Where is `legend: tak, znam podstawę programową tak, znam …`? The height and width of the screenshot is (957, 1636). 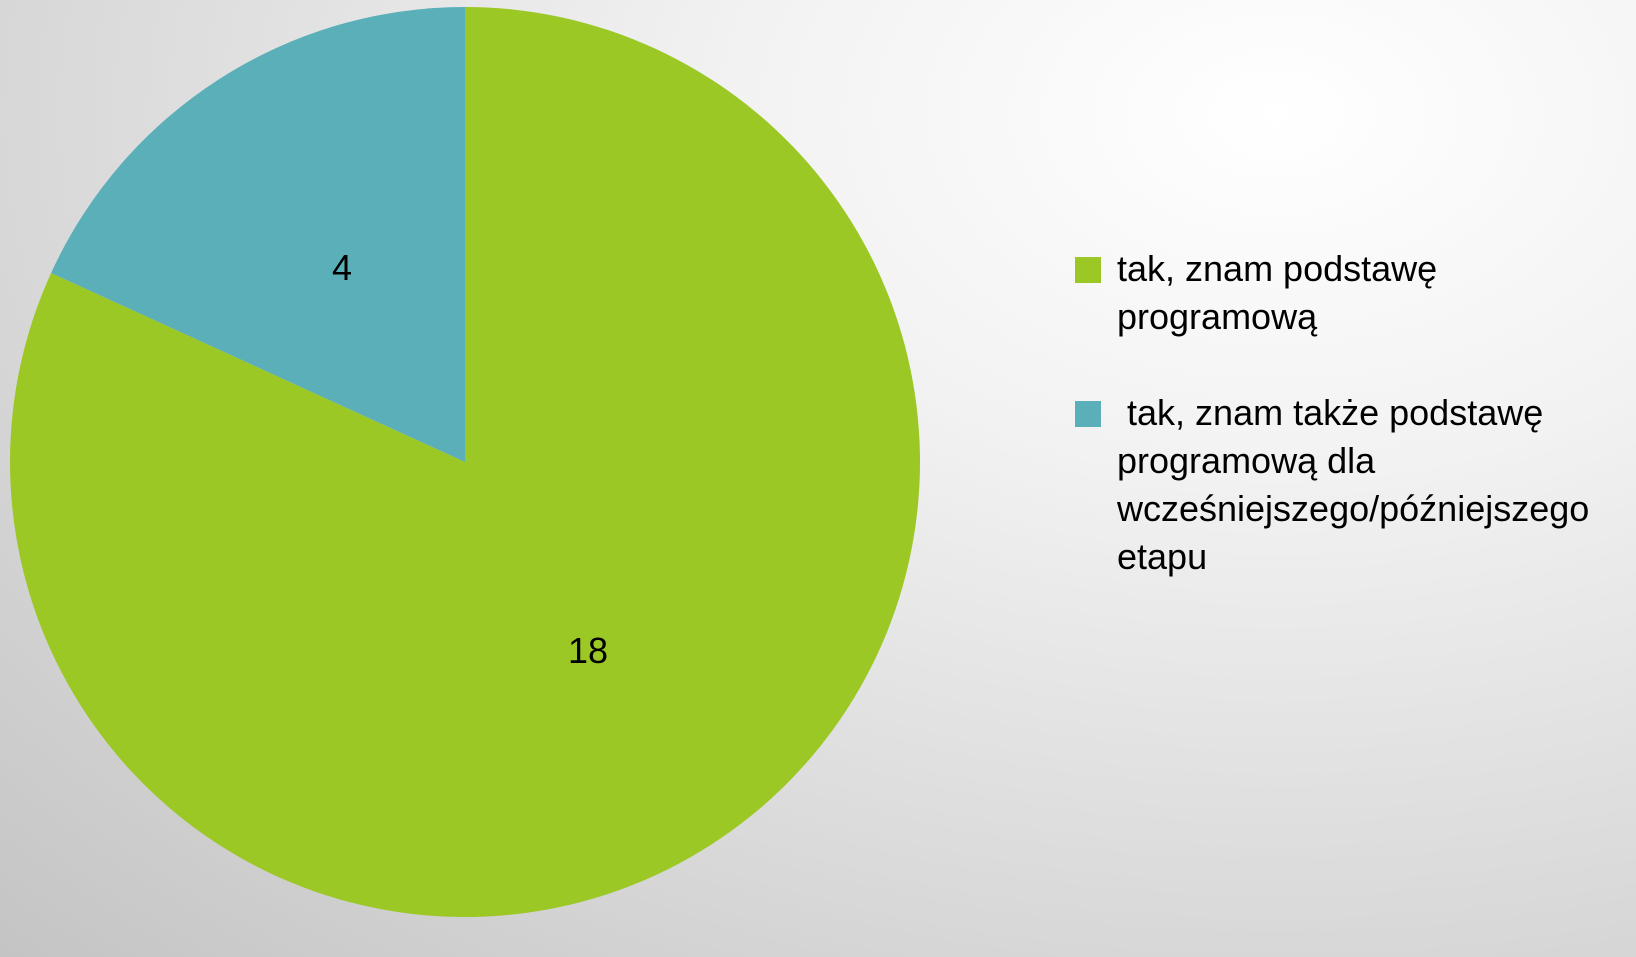
legend: tak, znam podstawę programową tak, znam … is located at coordinates (1355, 437).